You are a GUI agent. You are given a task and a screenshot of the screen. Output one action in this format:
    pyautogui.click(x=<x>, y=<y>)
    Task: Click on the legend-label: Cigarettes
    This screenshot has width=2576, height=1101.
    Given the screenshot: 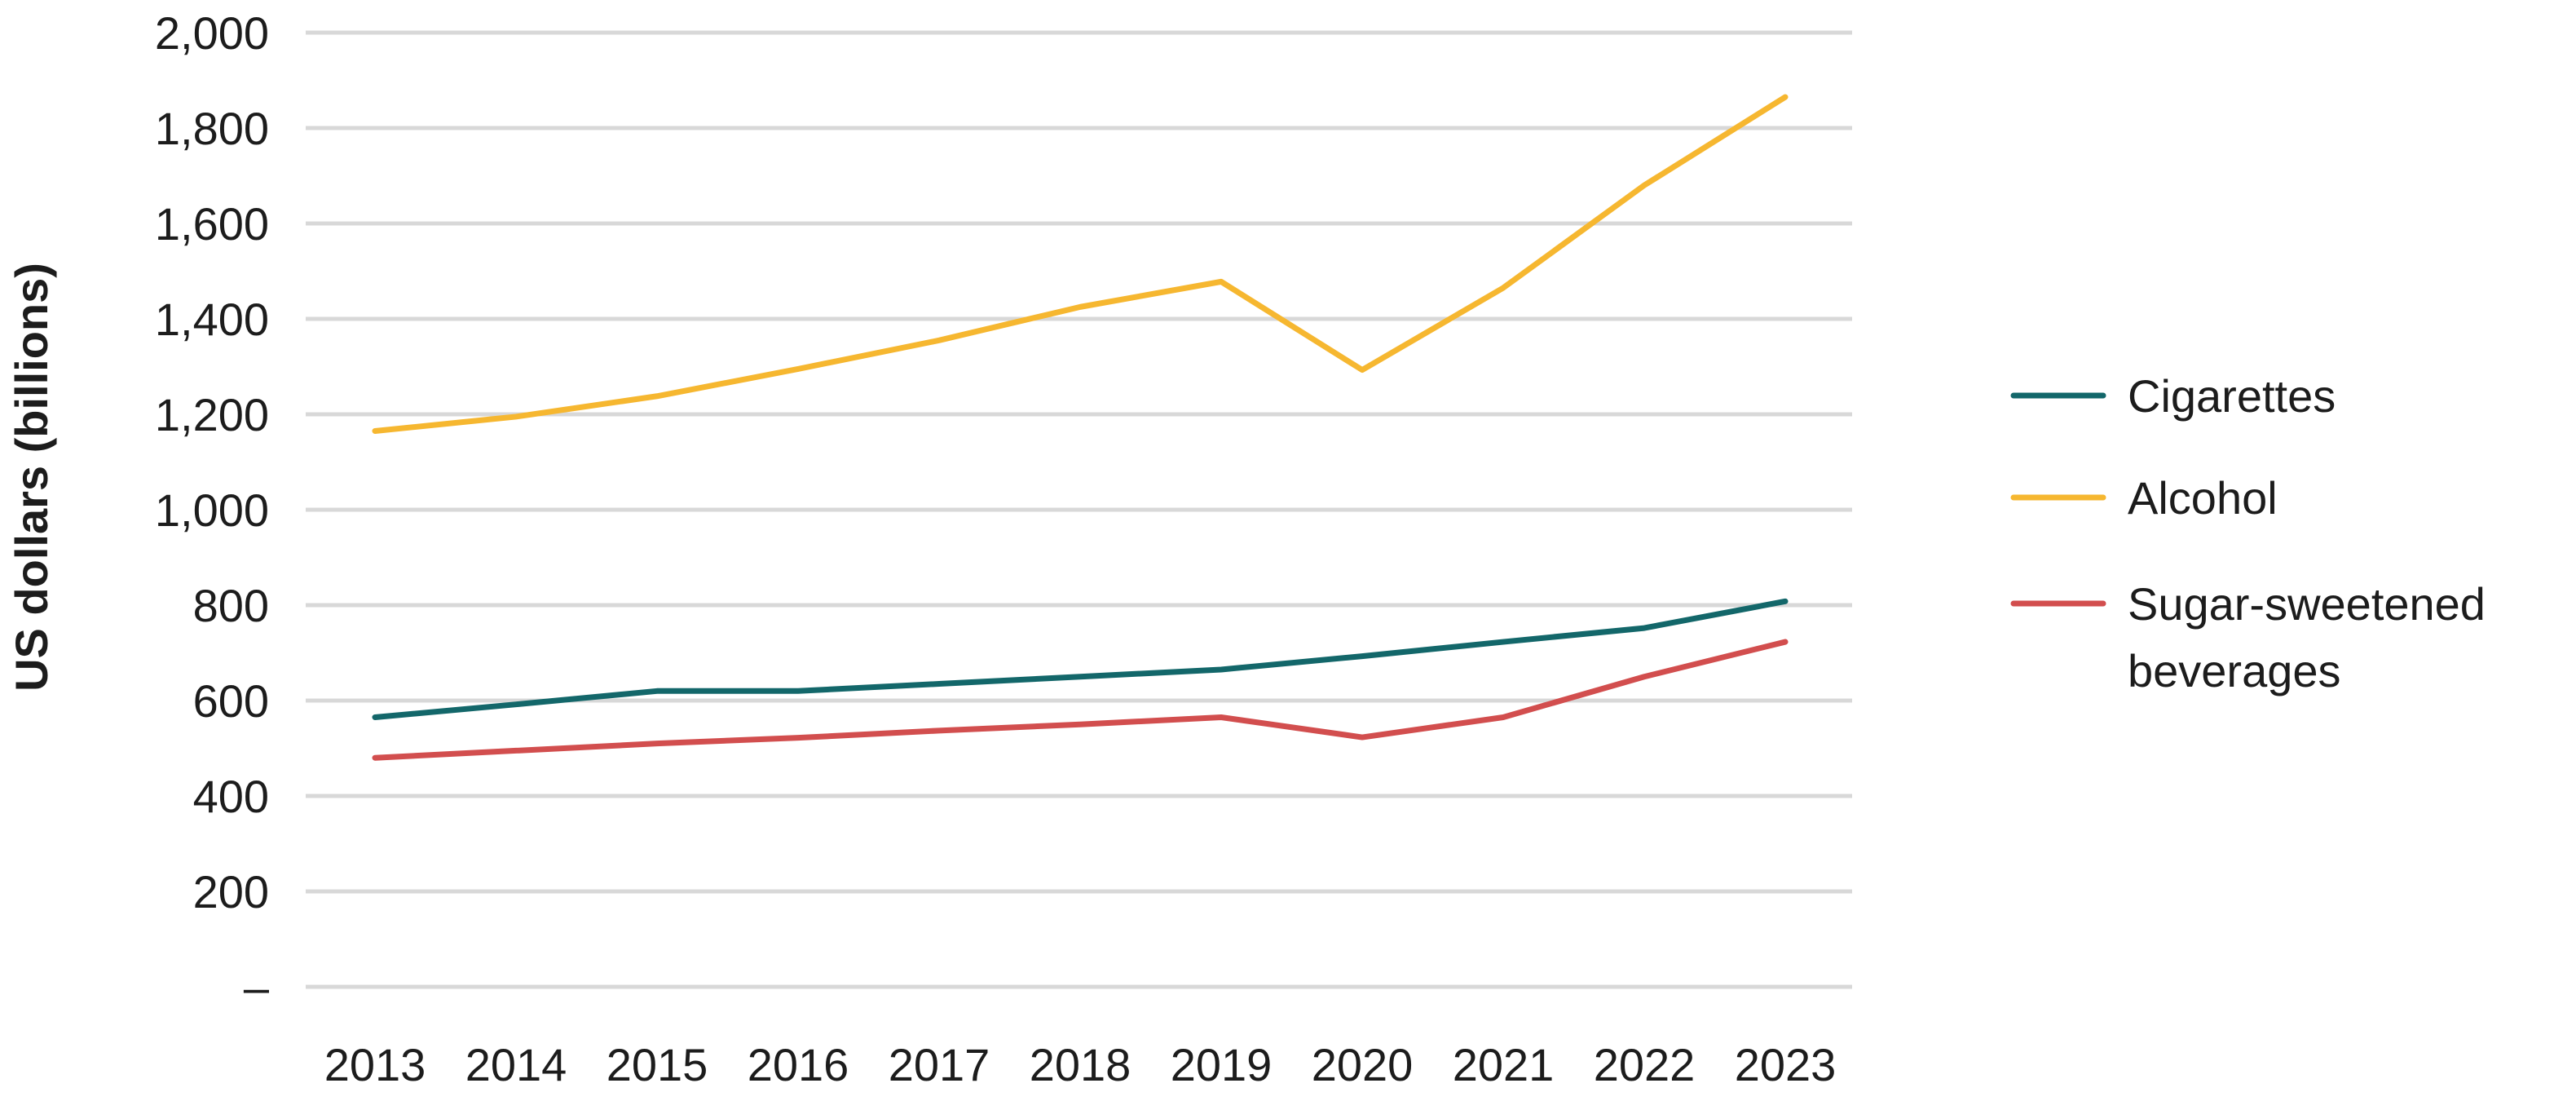 What is the action you would take?
    pyautogui.click(x=2232, y=396)
    